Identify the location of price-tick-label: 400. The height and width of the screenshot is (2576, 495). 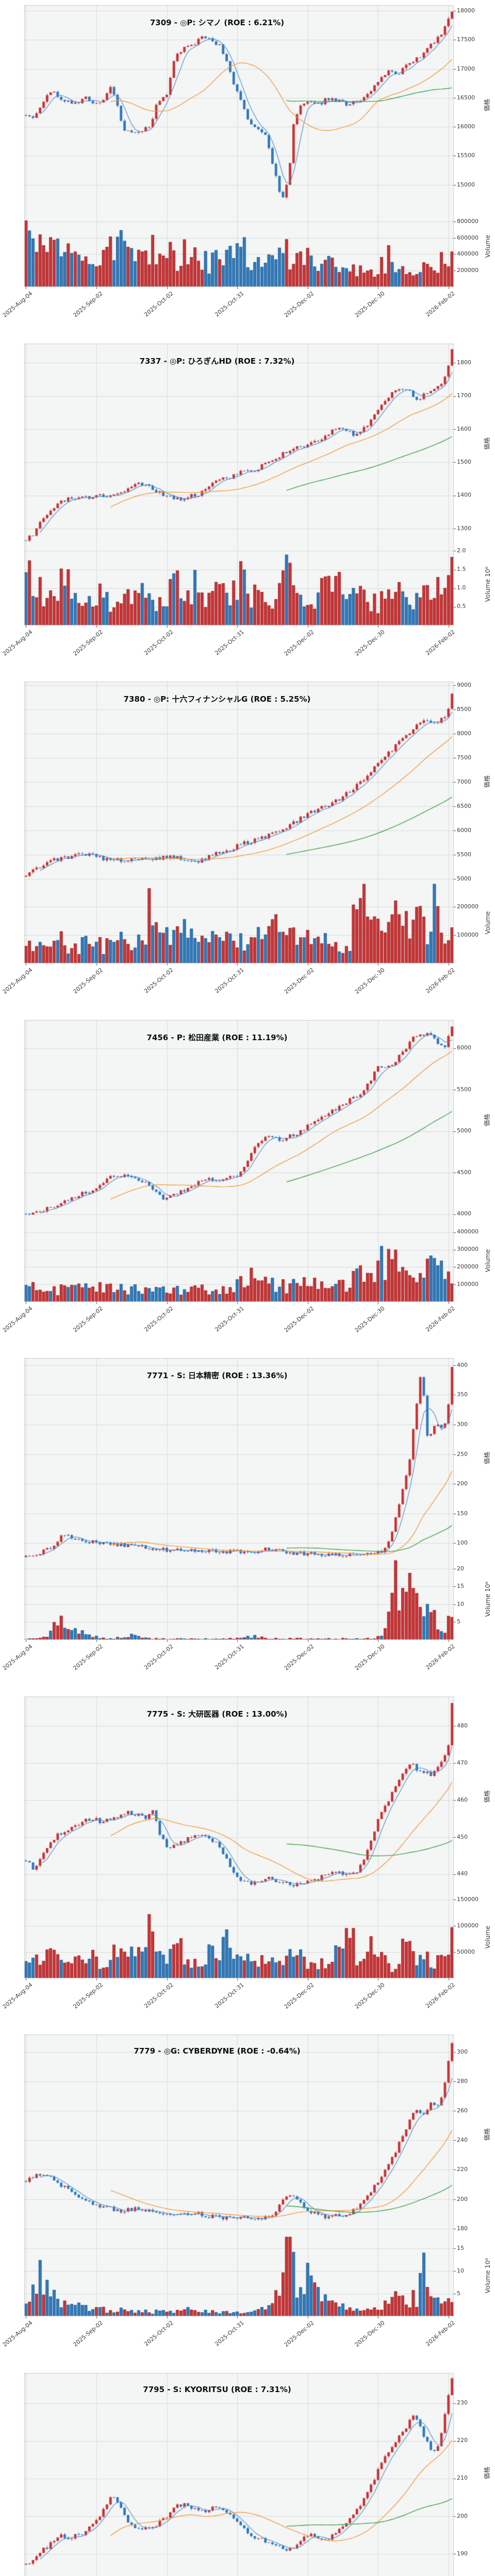
(462, 1364).